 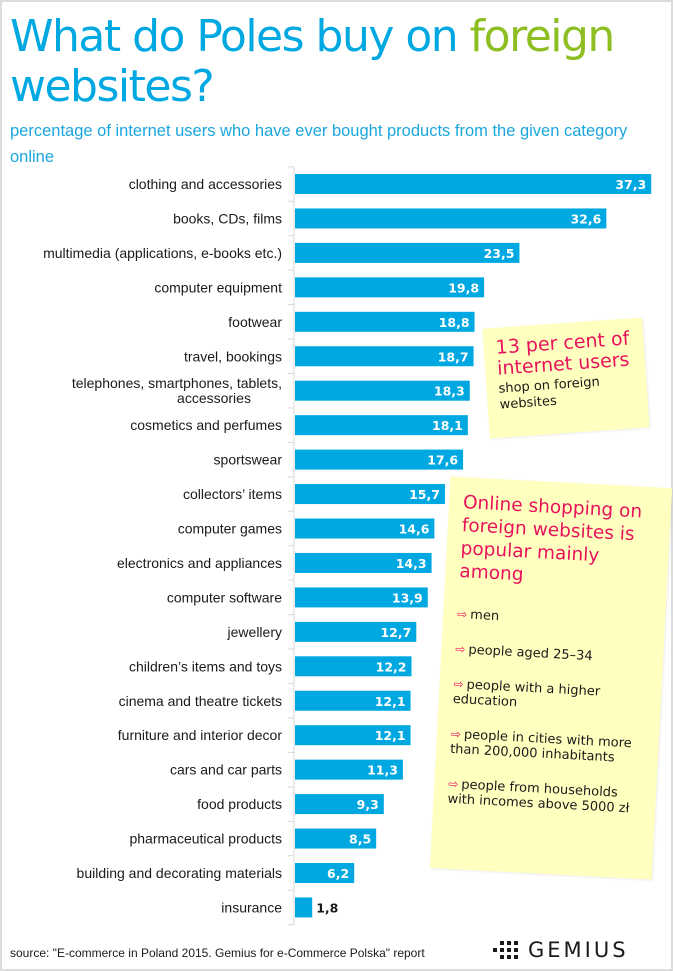 What do you see at coordinates (442, 460) in the screenshot?
I see `value-label: 17,6` at bounding box center [442, 460].